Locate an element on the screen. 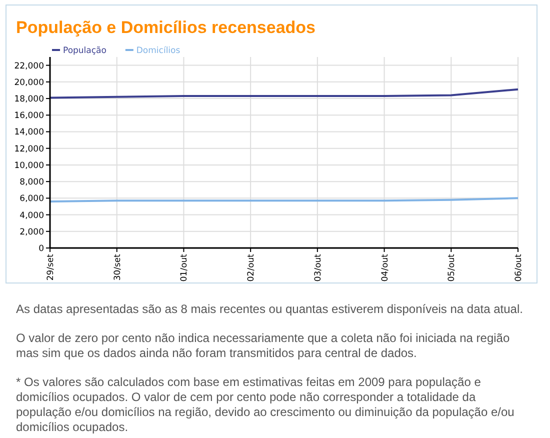 Image resolution: width=550 pixels, height=438 pixels. y-tick-label: 8,000 is located at coordinates (32, 183).